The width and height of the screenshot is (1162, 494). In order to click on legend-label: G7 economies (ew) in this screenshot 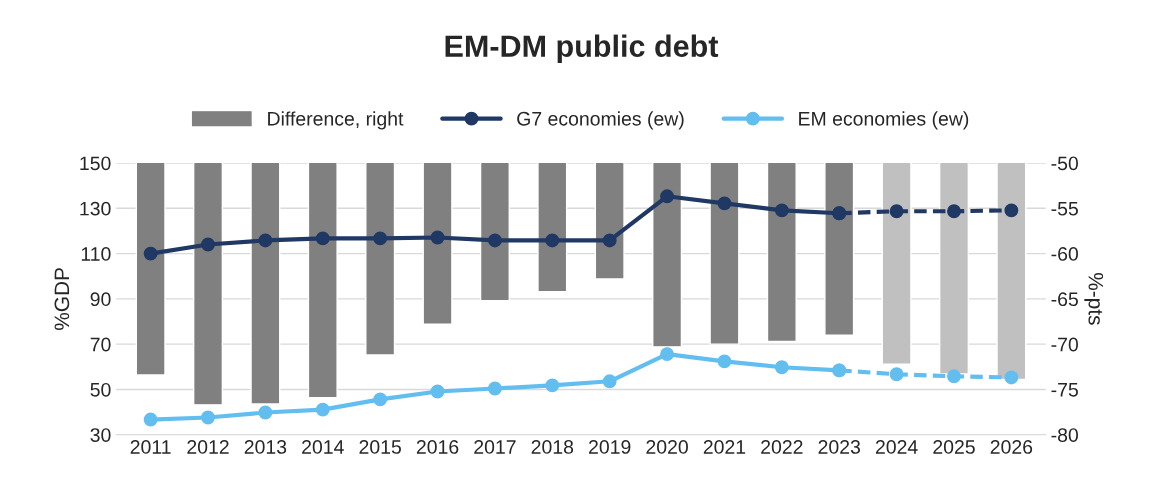, I will do `click(600, 120)`.